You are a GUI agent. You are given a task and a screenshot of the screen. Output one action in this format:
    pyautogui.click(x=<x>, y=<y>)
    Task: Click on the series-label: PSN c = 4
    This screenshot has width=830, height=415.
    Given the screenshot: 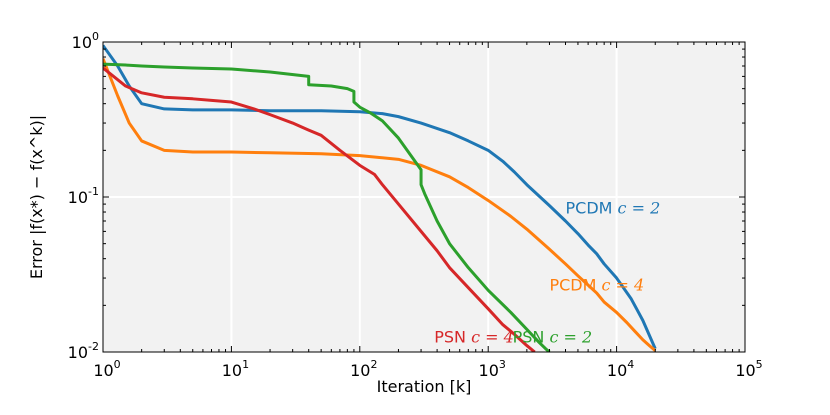 What is the action you would take?
    pyautogui.click(x=474, y=337)
    